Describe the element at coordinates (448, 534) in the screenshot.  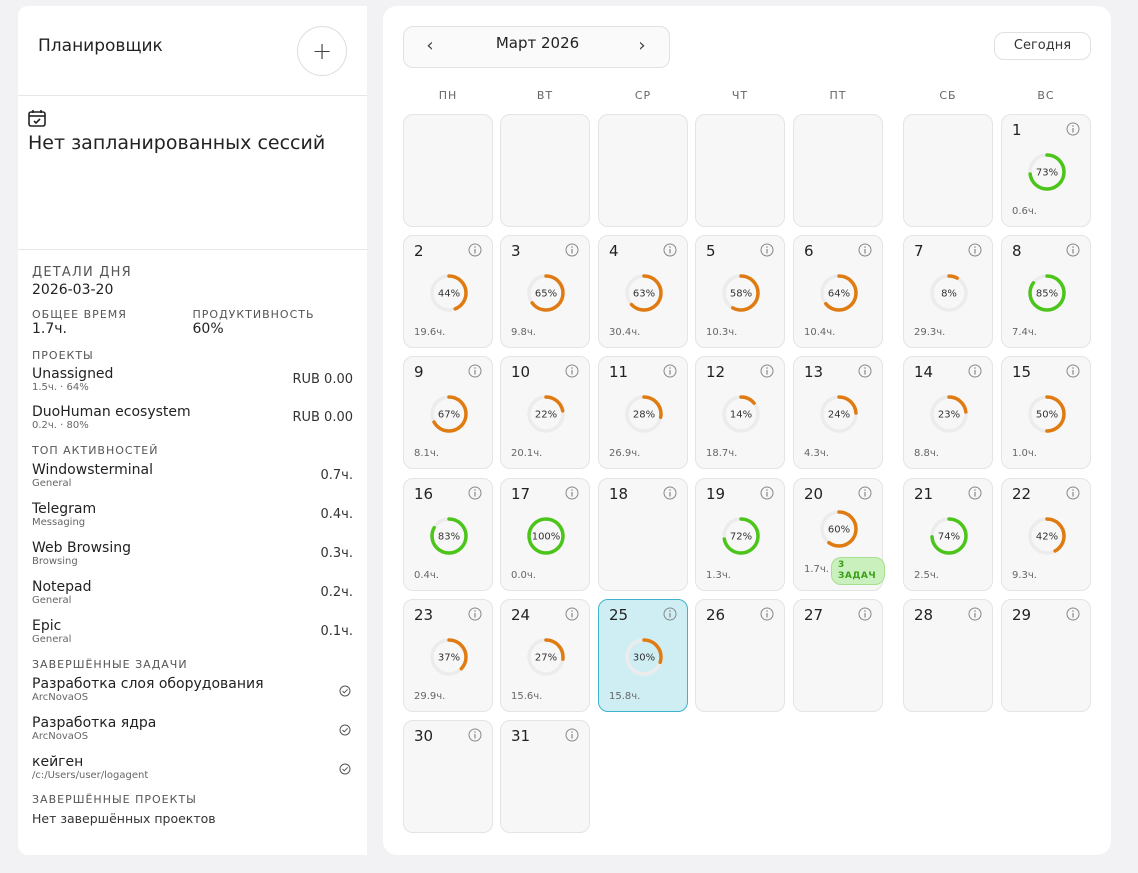
I see `day-cell-16: 16 83% 0.4ч.` at that location.